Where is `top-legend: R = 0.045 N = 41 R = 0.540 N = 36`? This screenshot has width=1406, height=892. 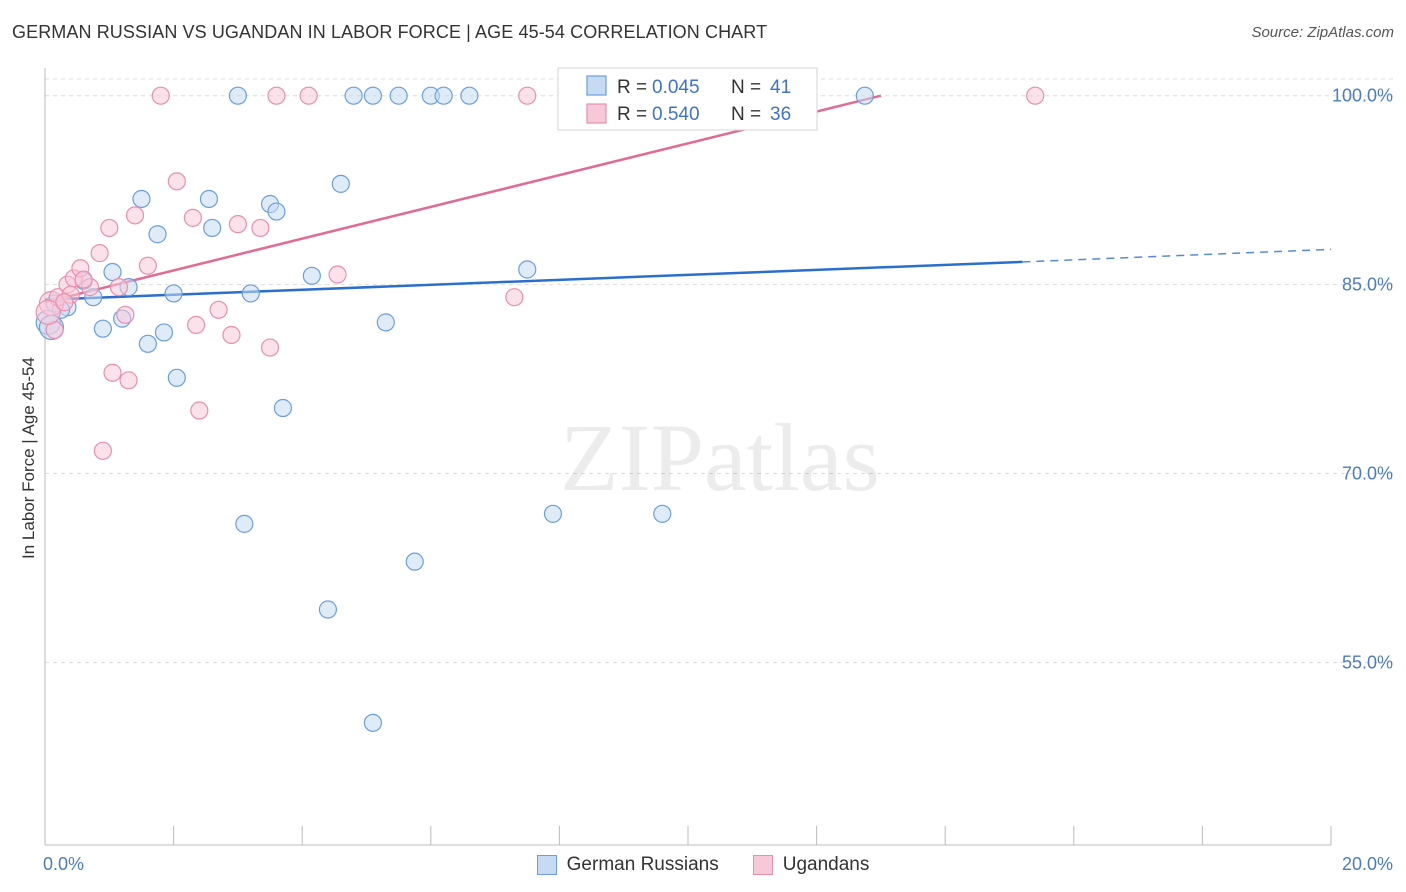
top-legend: R = 0.045 N = 41 R = 0.540 N = 36 is located at coordinates (687, 99).